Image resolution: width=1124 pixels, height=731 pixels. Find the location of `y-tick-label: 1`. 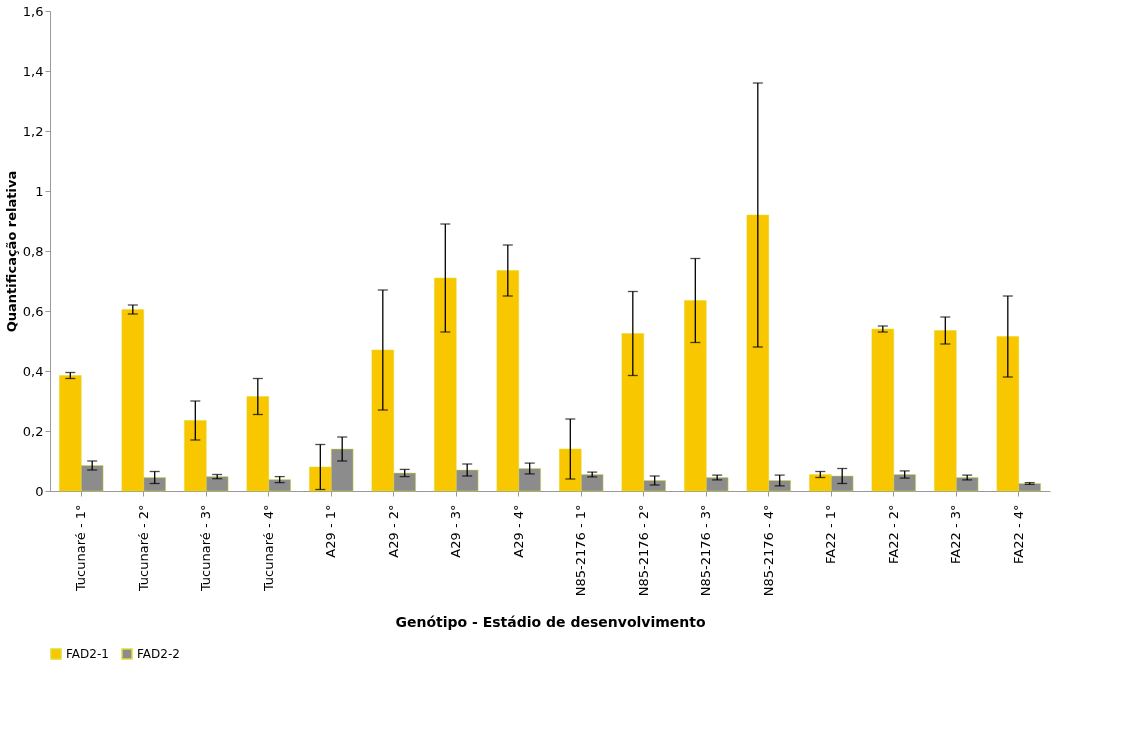

y-tick-label: 1 is located at coordinates (39, 191).